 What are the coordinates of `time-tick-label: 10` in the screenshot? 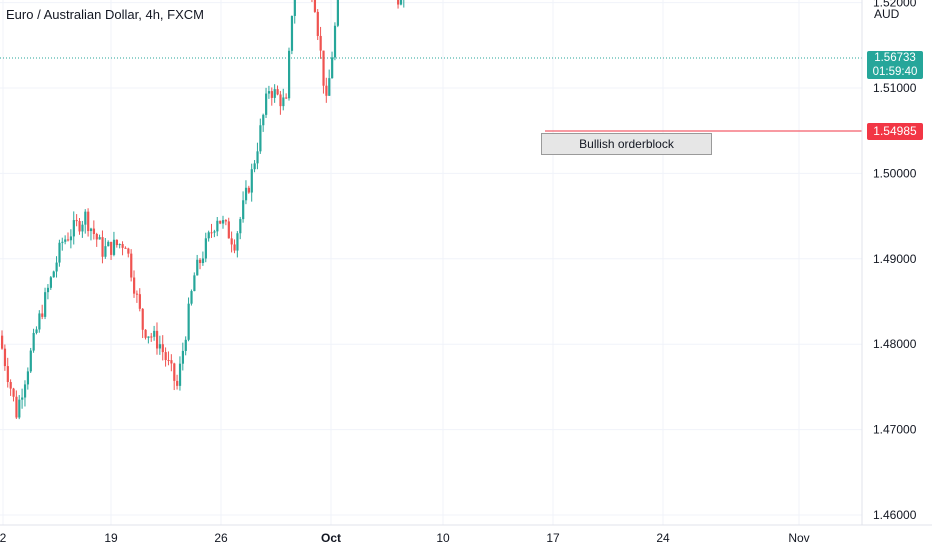 It's located at (443, 538).